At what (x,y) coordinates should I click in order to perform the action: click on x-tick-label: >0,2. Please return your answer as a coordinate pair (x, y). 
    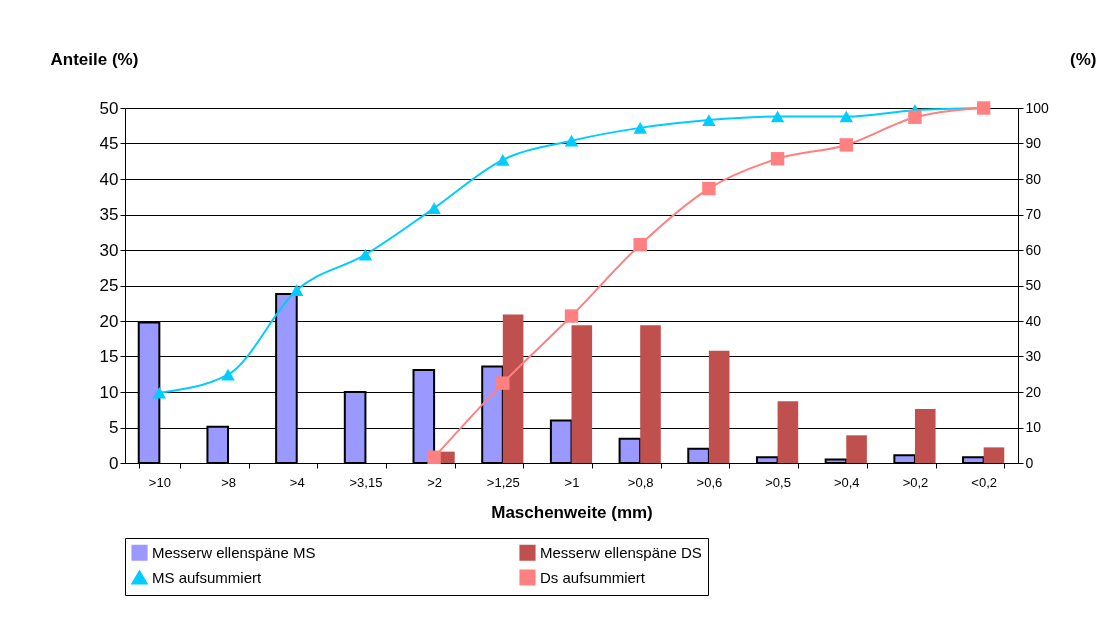
    Looking at the image, I should click on (915, 482).